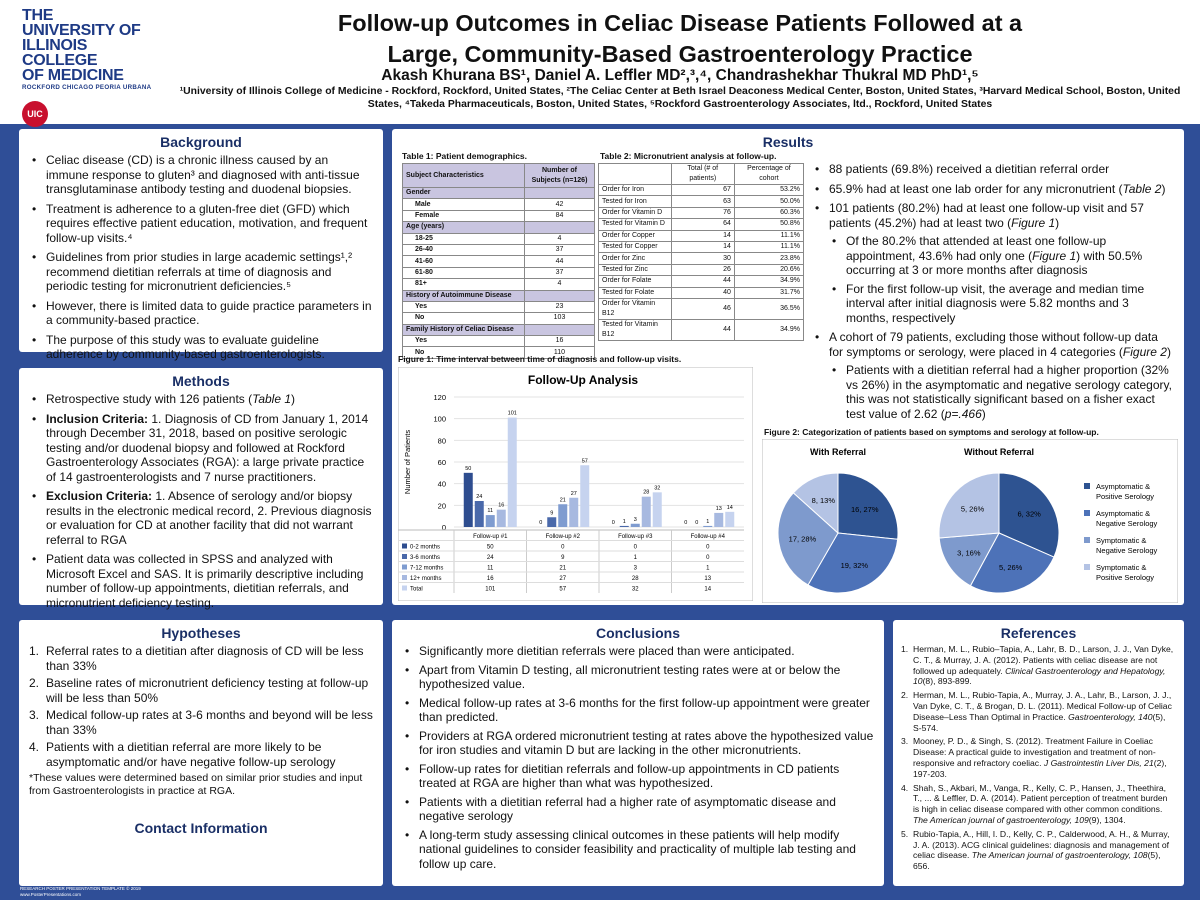 The width and height of the screenshot is (1200, 900). What do you see at coordinates (407, 462) in the screenshot?
I see `y-axis-label: Number of Patients` at bounding box center [407, 462].